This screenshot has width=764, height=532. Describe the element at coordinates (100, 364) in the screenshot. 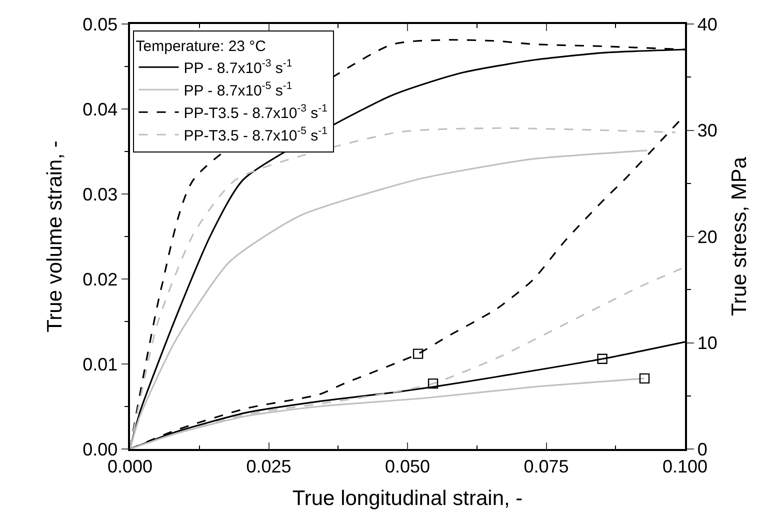

I see `y-tick-label: 0.01` at that location.